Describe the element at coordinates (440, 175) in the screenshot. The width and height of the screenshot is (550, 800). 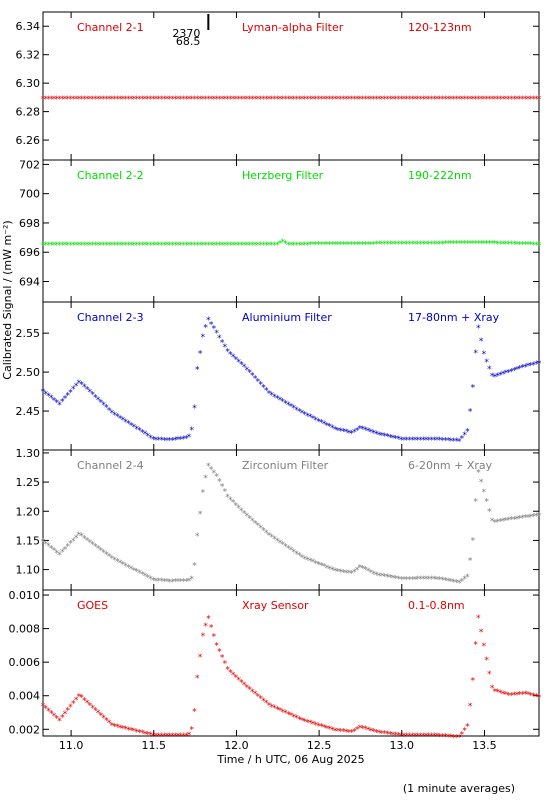
I see `band-label: 190-222nm` at that location.